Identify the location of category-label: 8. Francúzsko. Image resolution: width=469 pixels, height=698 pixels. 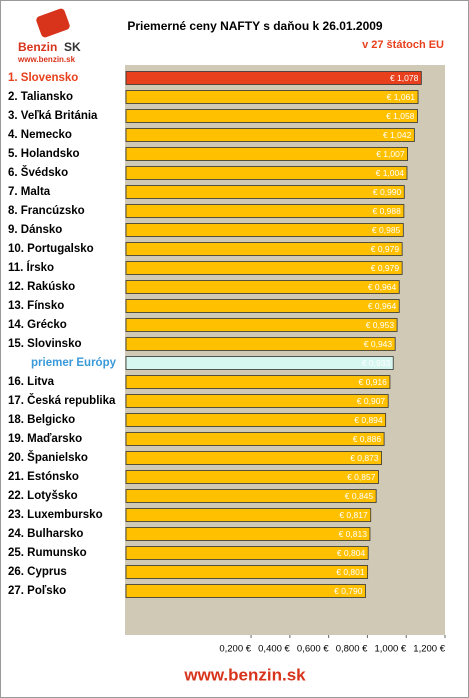
(46, 211).